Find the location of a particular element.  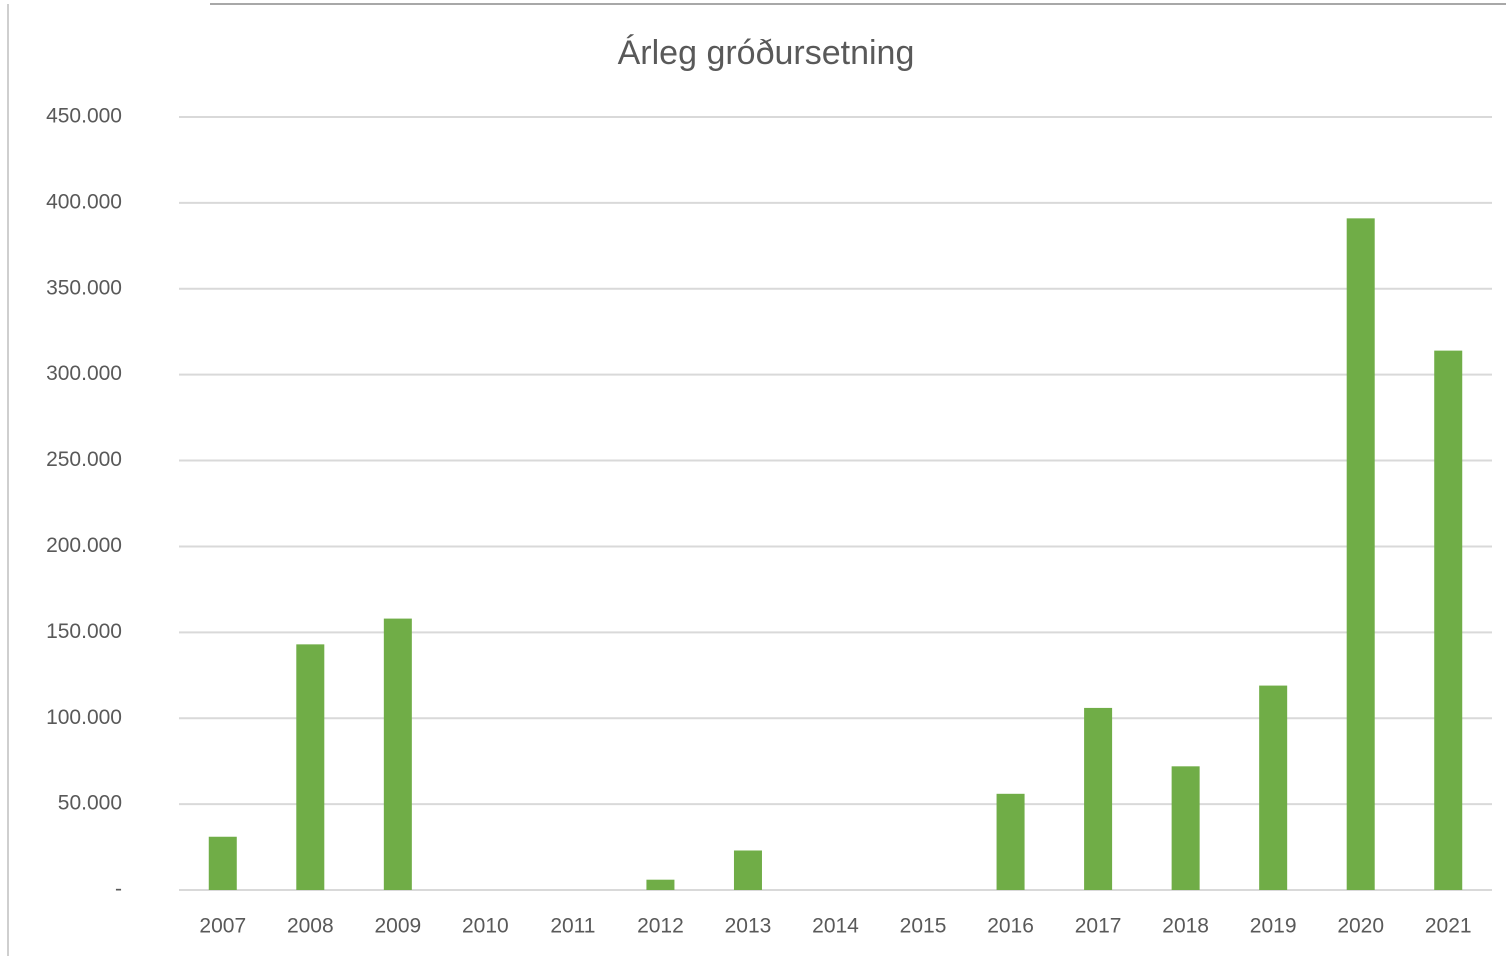

y-tick-label: 250.000 is located at coordinates (84, 459).